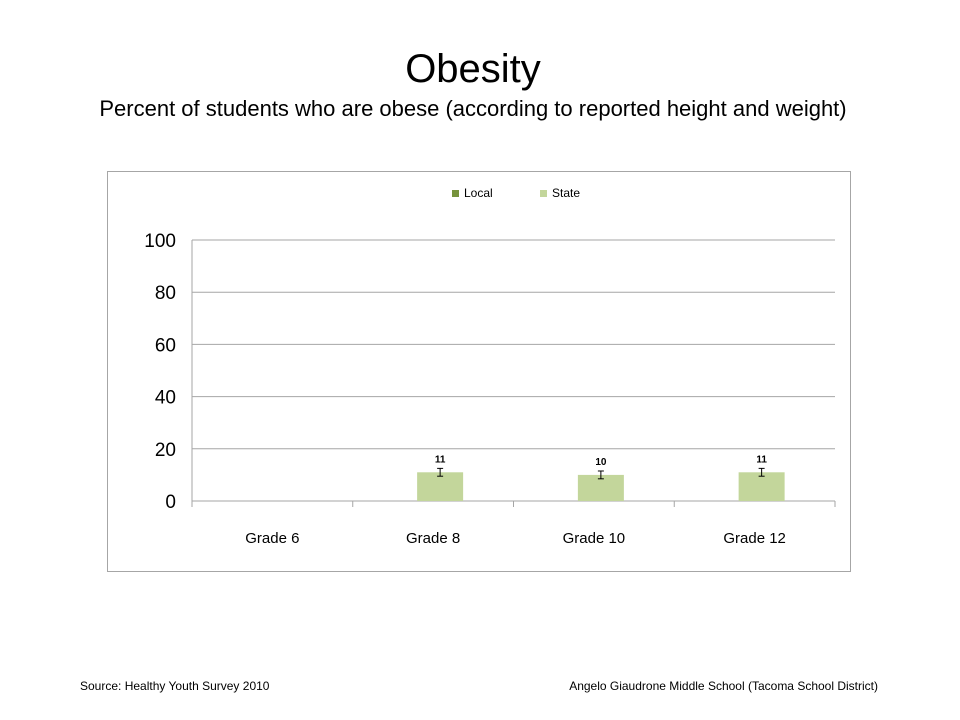  Describe the element at coordinates (455, 193) in the screenshot. I see `legend-swatch-local` at that location.